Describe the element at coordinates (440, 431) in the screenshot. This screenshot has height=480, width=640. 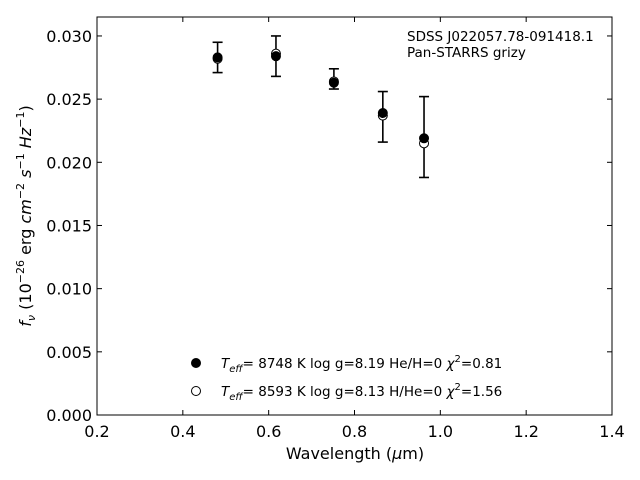
I see `x-tick-label: 1.0` at that location.